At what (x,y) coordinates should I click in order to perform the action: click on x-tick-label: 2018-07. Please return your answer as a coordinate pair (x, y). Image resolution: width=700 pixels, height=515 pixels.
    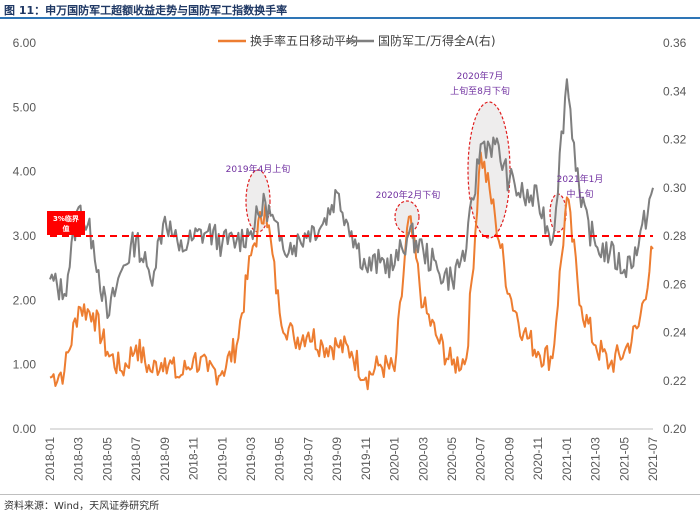
    Looking at the image, I should click on (136, 459).